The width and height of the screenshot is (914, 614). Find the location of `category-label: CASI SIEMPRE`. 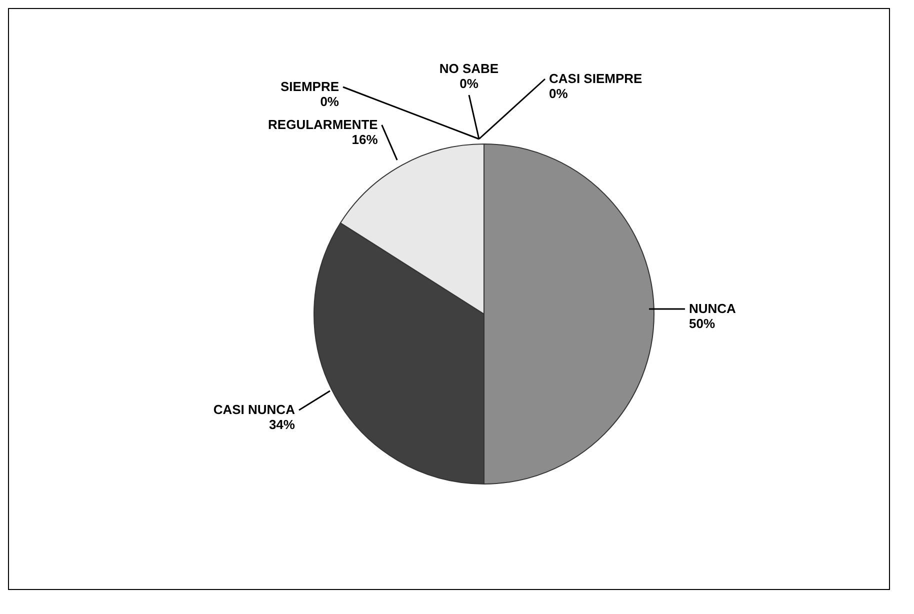

category-label: CASI SIEMPRE is located at coordinates (595, 78).